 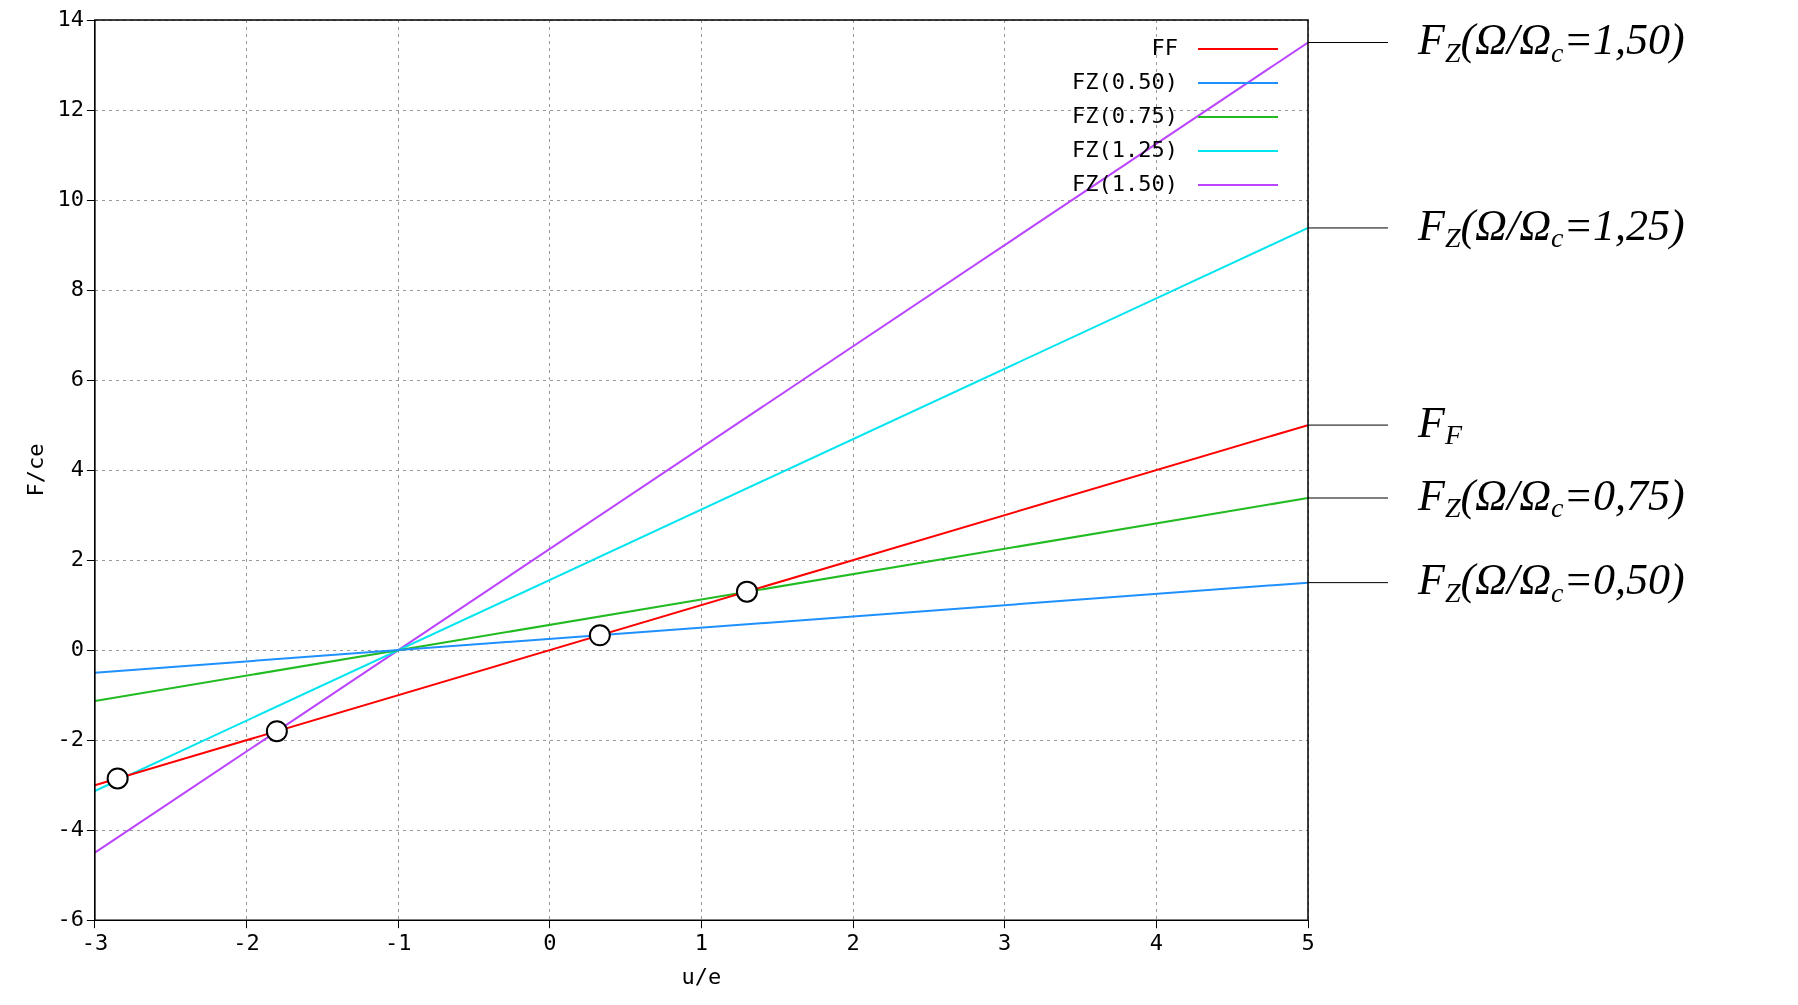 What do you see at coordinates (70, 828) in the screenshot?
I see `y-tick-label: -4` at bounding box center [70, 828].